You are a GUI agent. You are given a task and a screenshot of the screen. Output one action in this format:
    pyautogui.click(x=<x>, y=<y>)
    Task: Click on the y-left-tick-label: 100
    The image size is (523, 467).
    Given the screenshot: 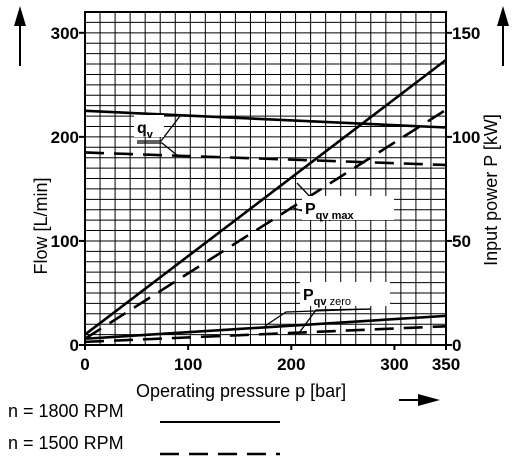 What is the action you would take?
    pyautogui.click(x=65, y=241)
    